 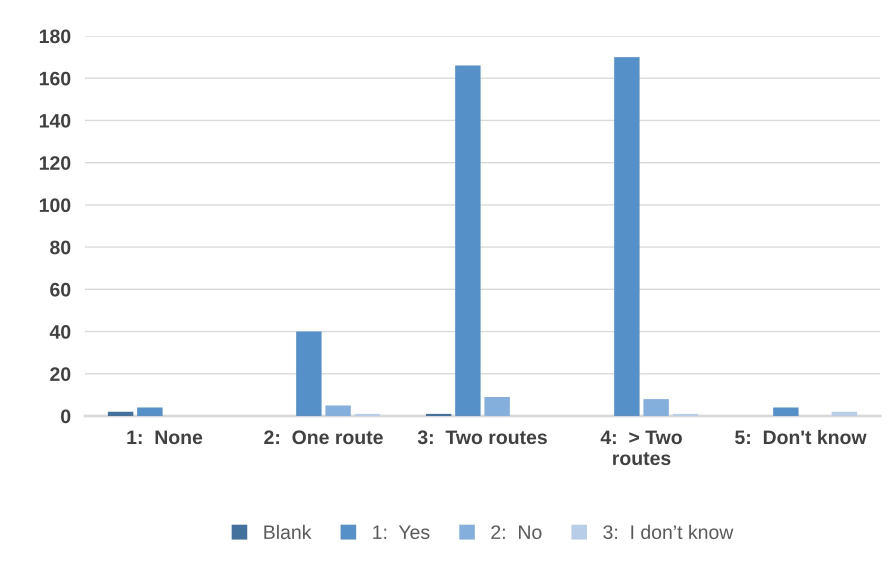 I want to click on legend-label: Blank, so click(x=288, y=532).